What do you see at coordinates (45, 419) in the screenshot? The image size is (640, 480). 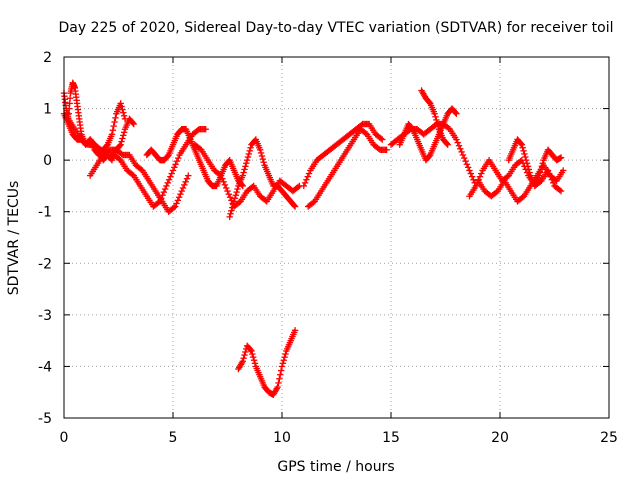 I see `y-tick-label: -5` at bounding box center [45, 419].